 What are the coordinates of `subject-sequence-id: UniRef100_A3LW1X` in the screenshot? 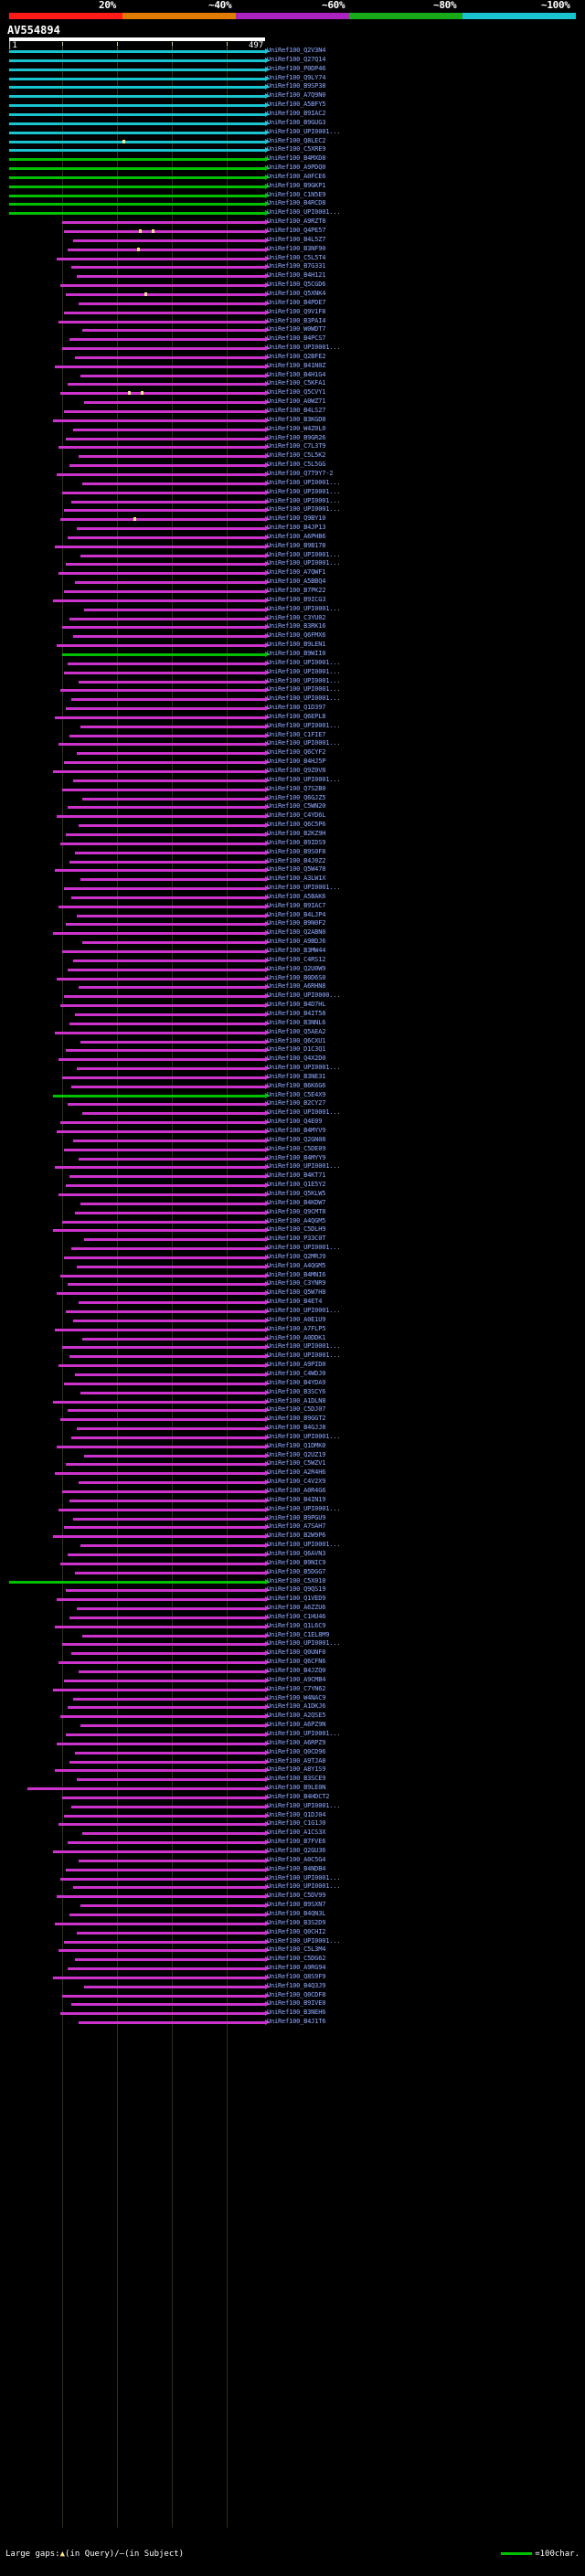 It's located at (297, 879).